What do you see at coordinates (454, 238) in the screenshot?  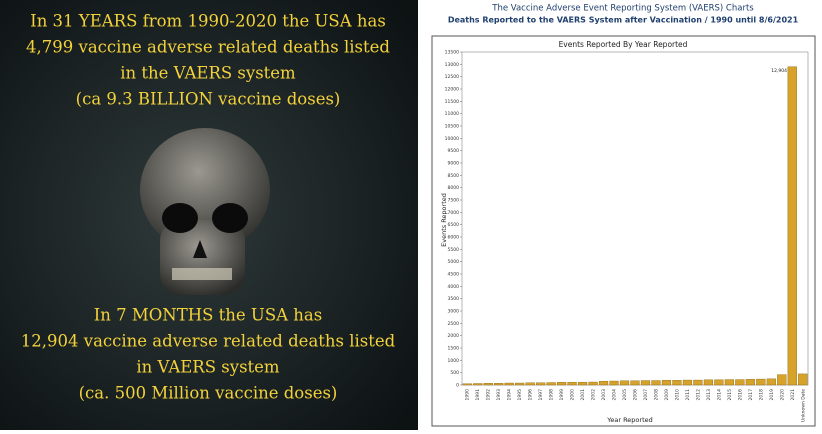 I see `y-tick-label: 6000` at bounding box center [454, 238].